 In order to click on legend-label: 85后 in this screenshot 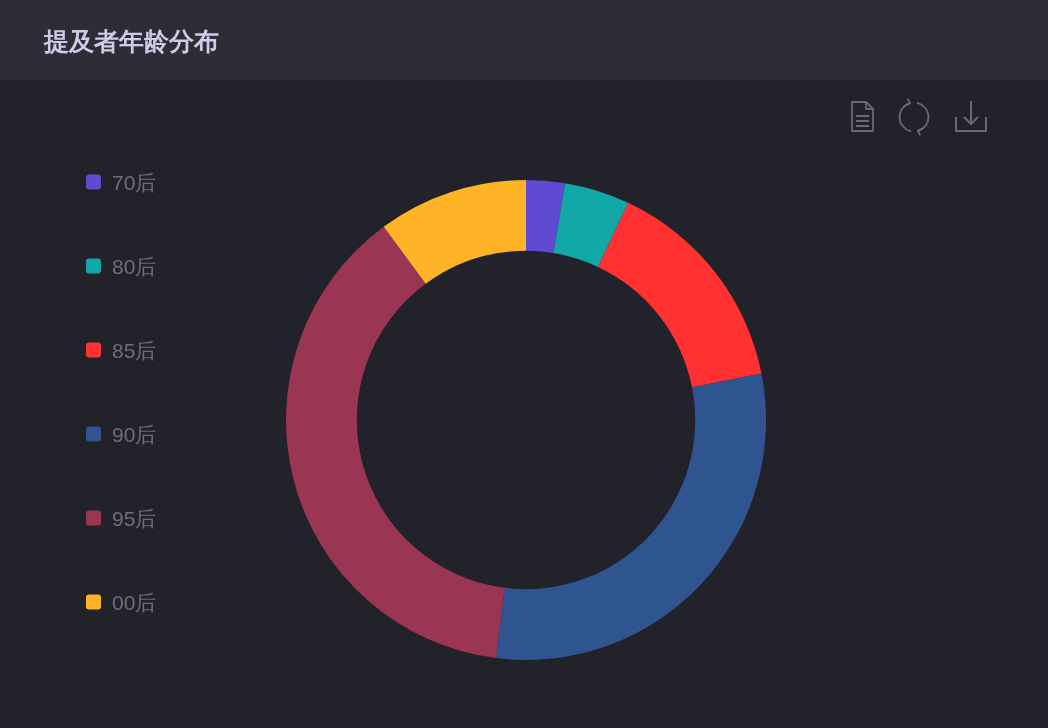, I will do `click(134, 350)`.